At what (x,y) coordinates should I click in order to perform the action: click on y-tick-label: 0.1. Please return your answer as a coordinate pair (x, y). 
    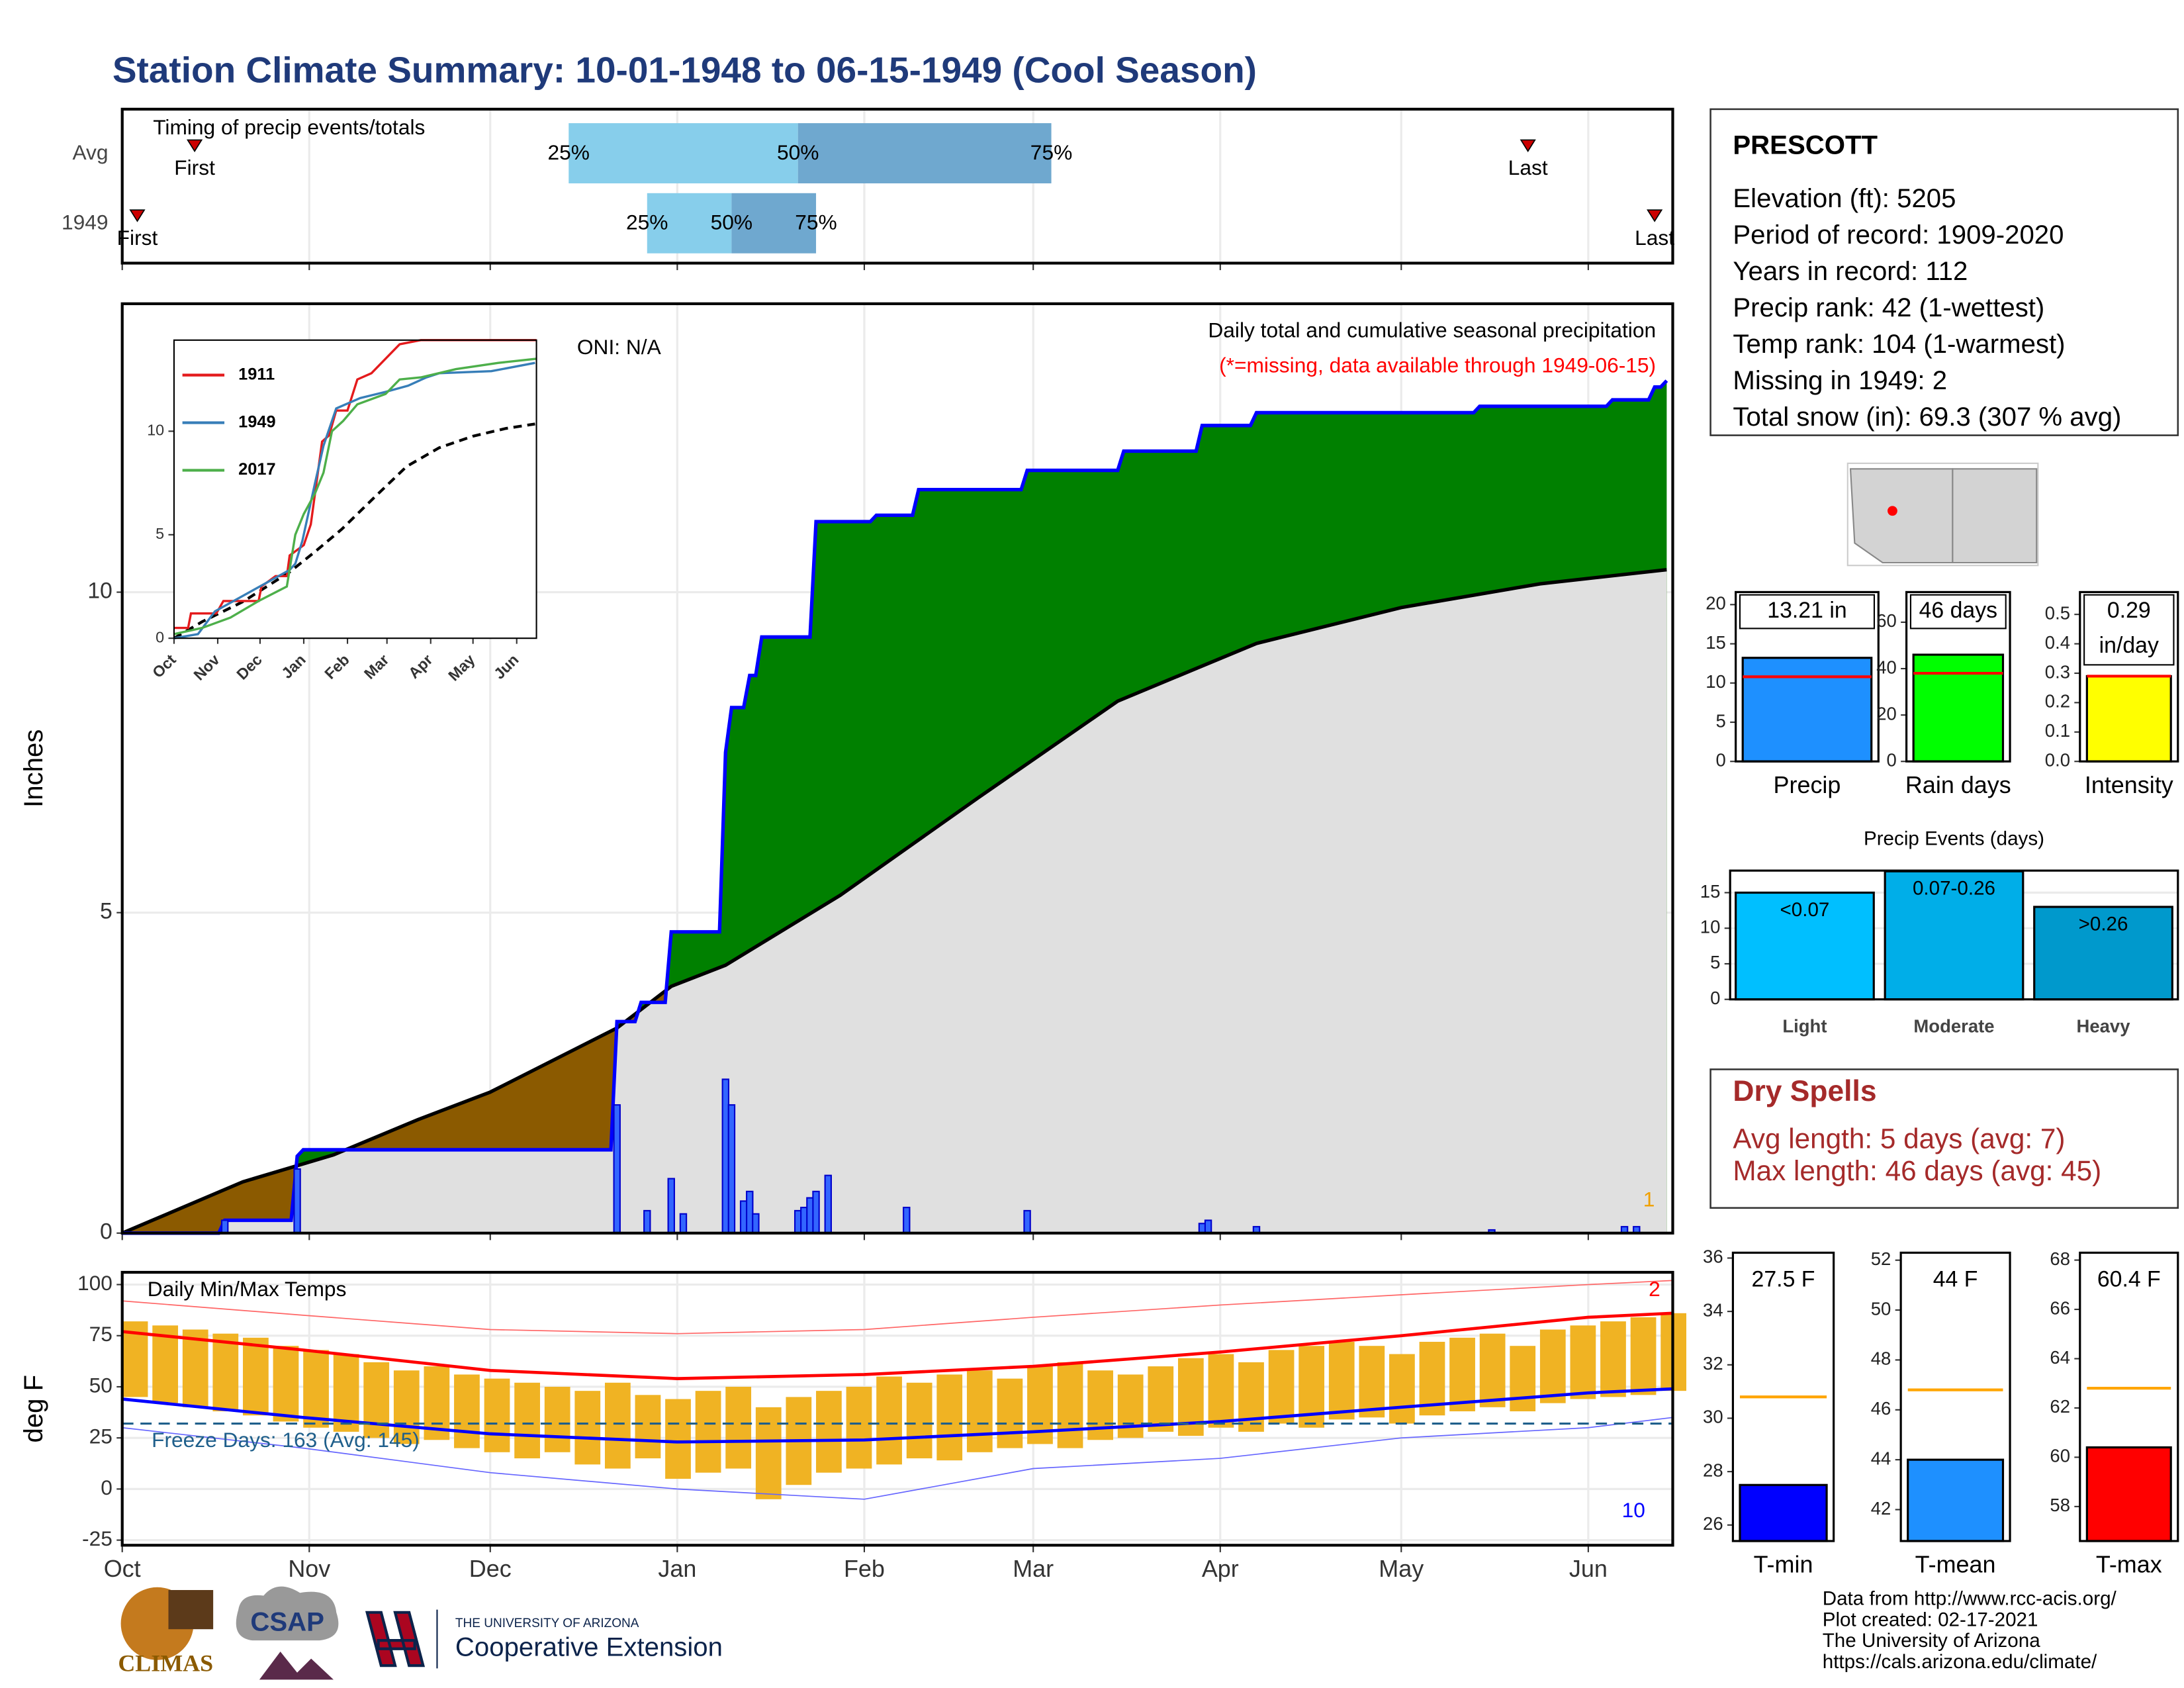
    Looking at the image, I should click on (2057, 730).